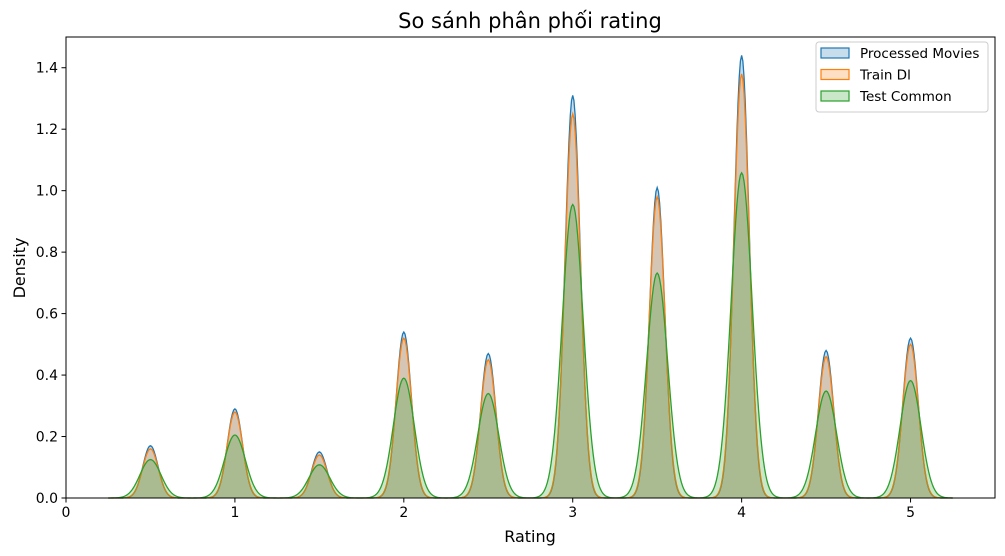 The width and height of the screenshot is (1005, 556). What do you see at coordinates (47, 499) in the screenshot?
I see `y-tick-label: 0.0` at bounding box center [47, 499].